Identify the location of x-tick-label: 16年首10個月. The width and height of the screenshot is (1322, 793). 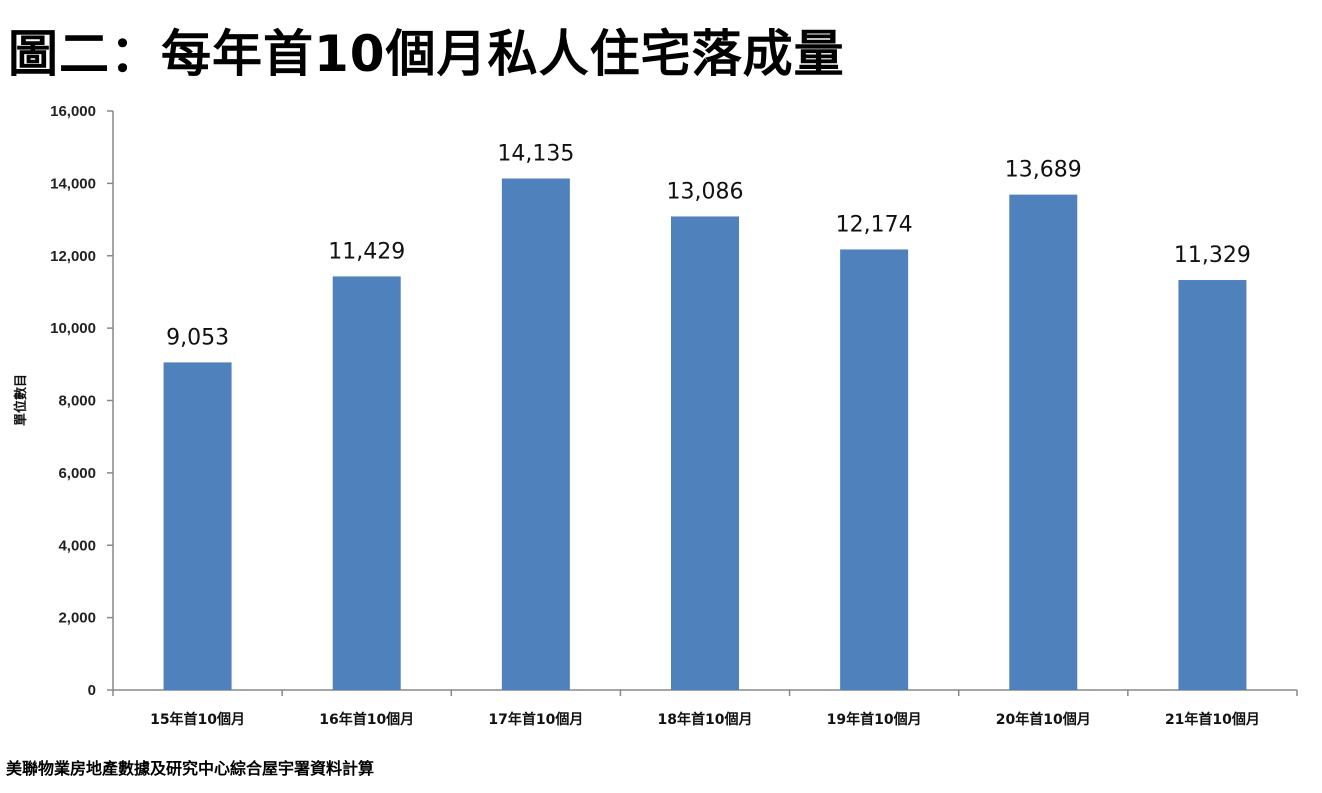
(366, 719).